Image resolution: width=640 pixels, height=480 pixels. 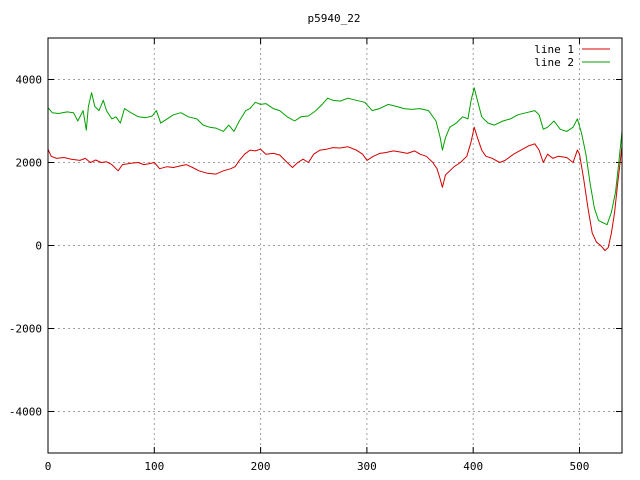 I want to click on y-tick-label: -2000, so click(x=25, y=329).